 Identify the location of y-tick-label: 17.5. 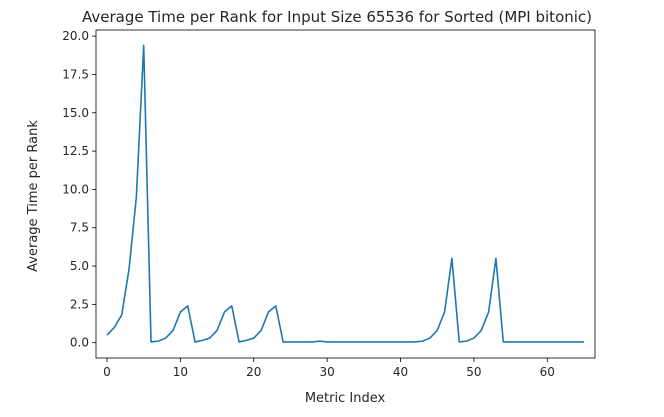
(75, 74).